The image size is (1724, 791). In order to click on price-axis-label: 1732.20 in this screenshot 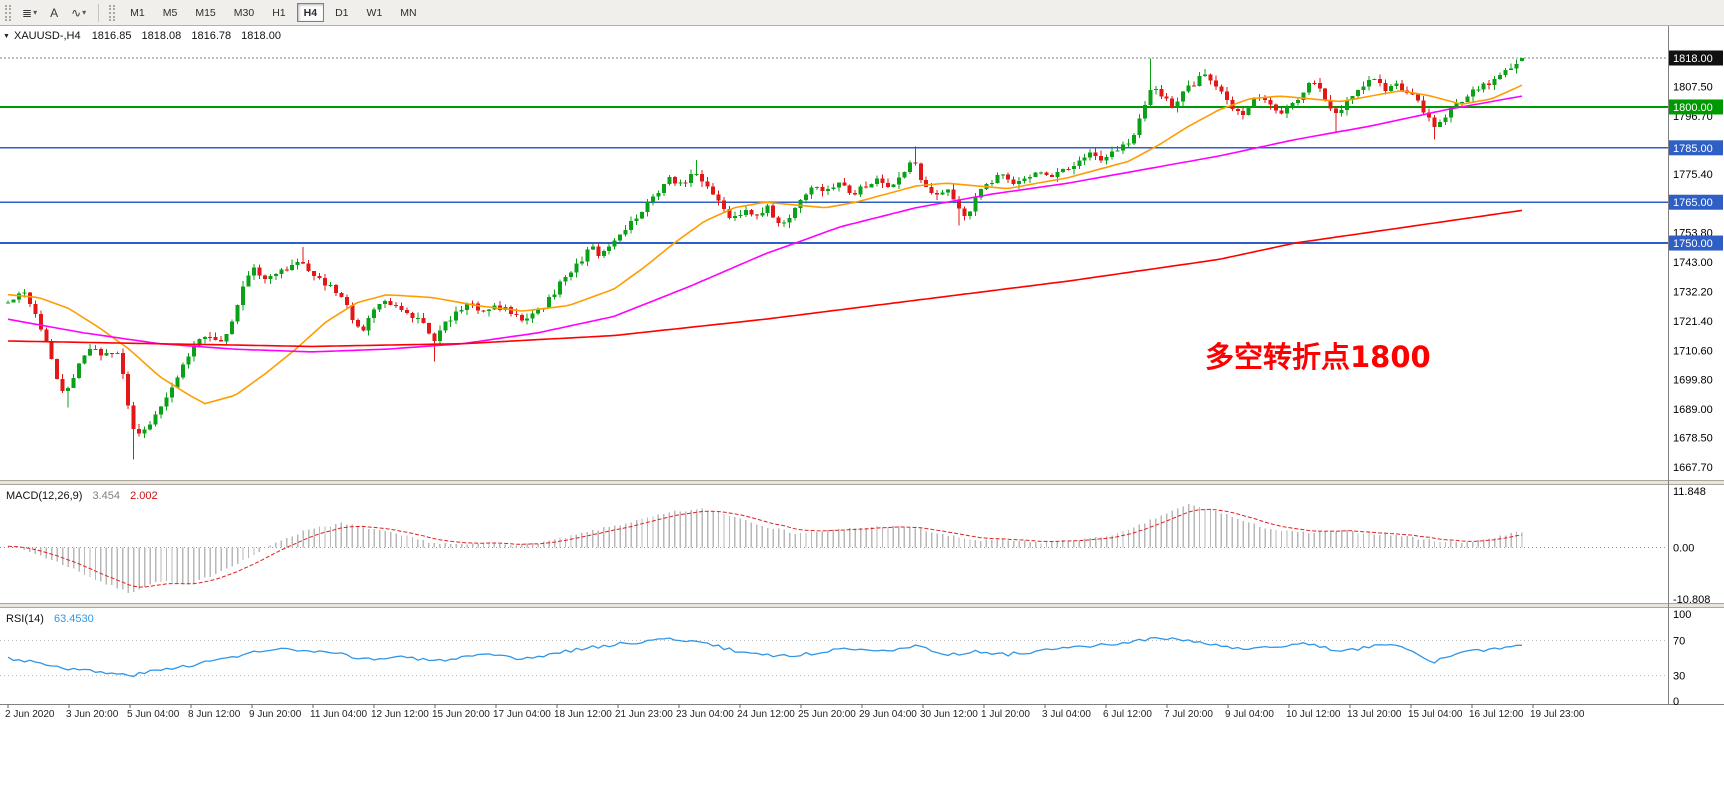, I will do `click(1693, 292)`.